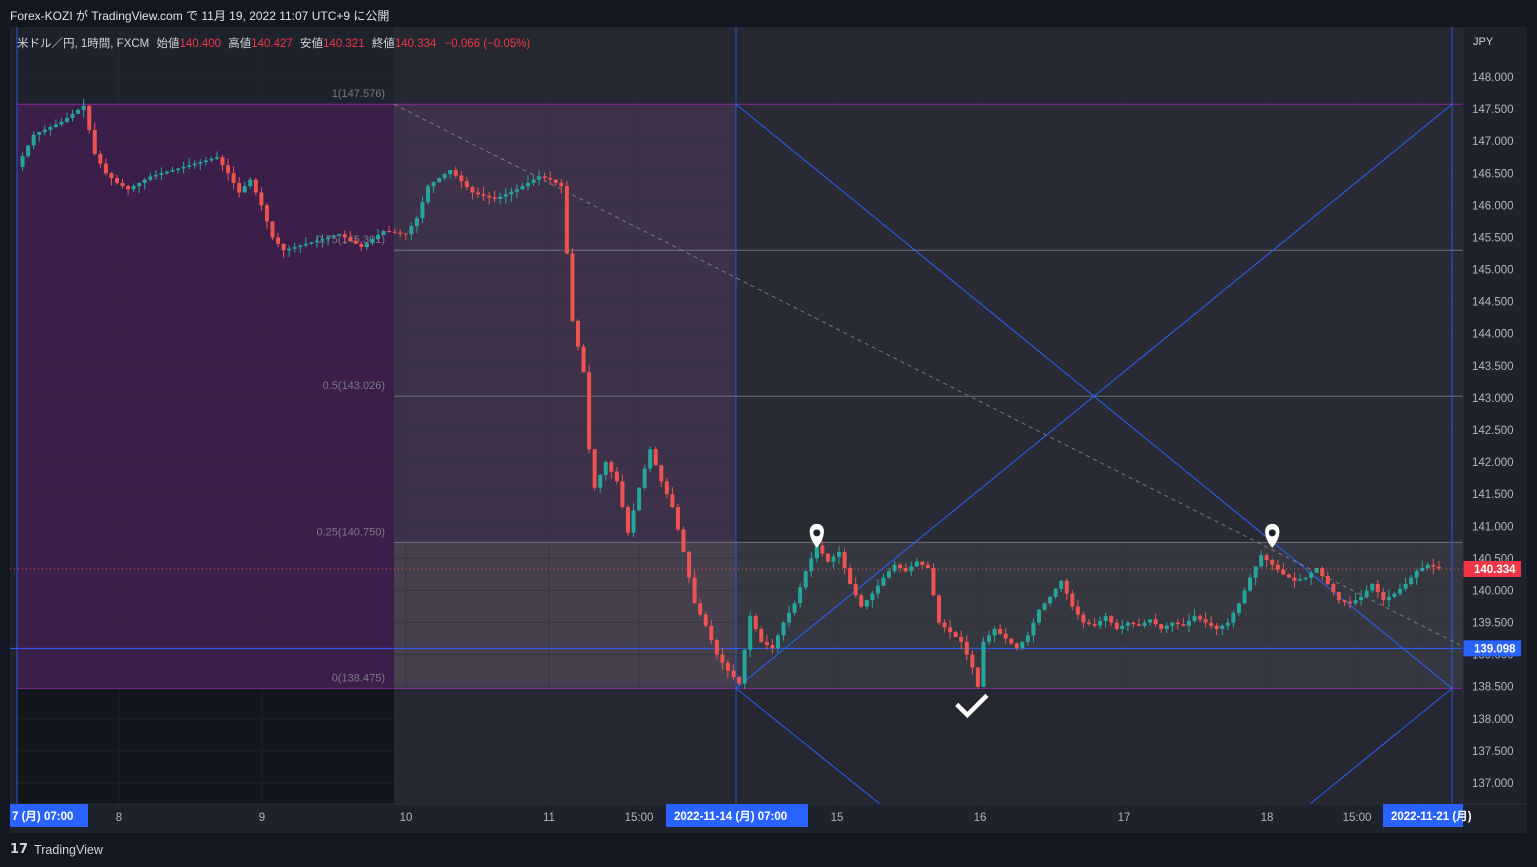 The image size is (1537, 867). I want to click on hline-badge, so click(1492, 648).